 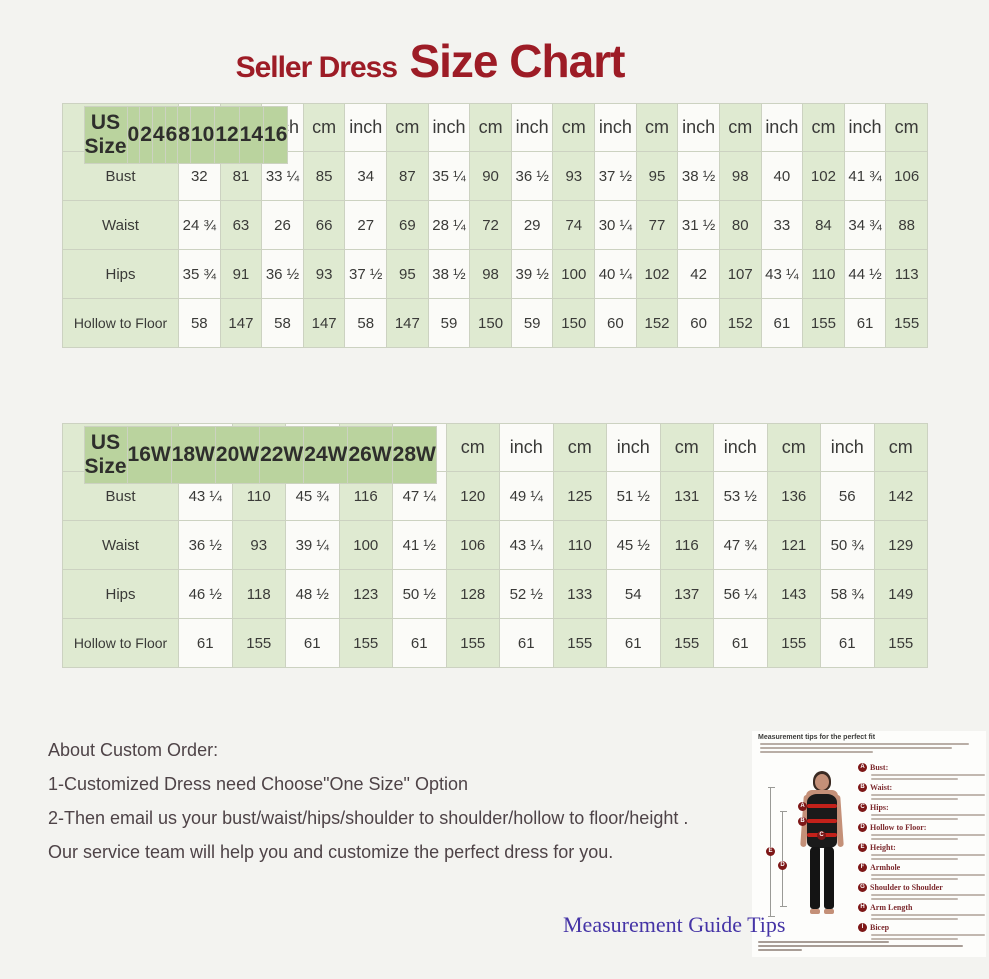 What do you see at coordinates (449, 225) in the screenshot?
I see `measurement-cell: 28 ¼` at bounding box center [449, 225].